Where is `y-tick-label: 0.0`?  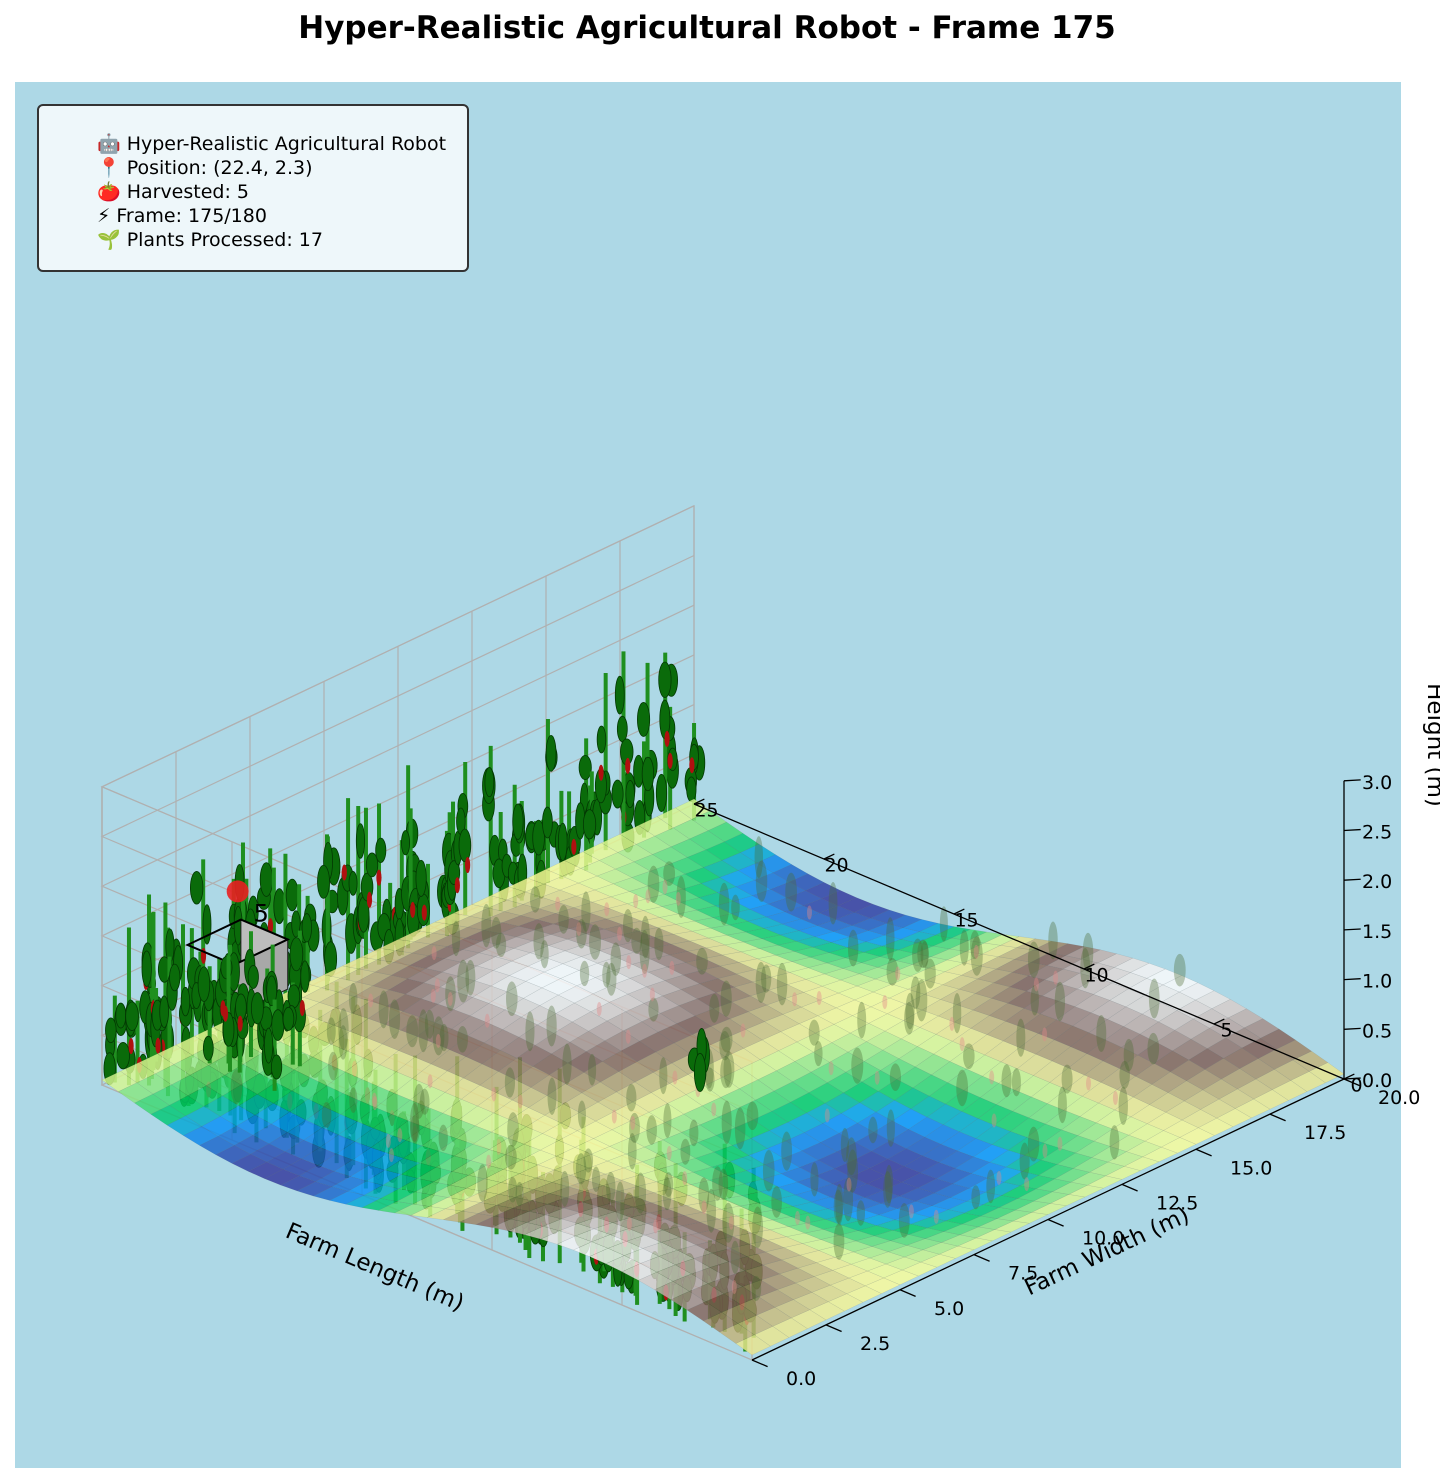 y-tick-label: 0.0 is located at coordinates (801, 1379).